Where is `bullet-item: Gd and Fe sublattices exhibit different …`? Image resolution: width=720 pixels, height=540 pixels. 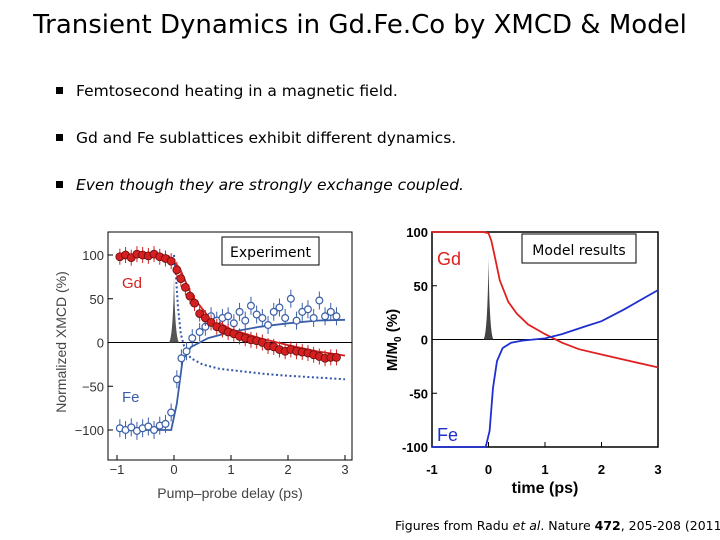 bullet-item: Gd and Fe sublattices exhibit different … is located at coordinates (376, 153).